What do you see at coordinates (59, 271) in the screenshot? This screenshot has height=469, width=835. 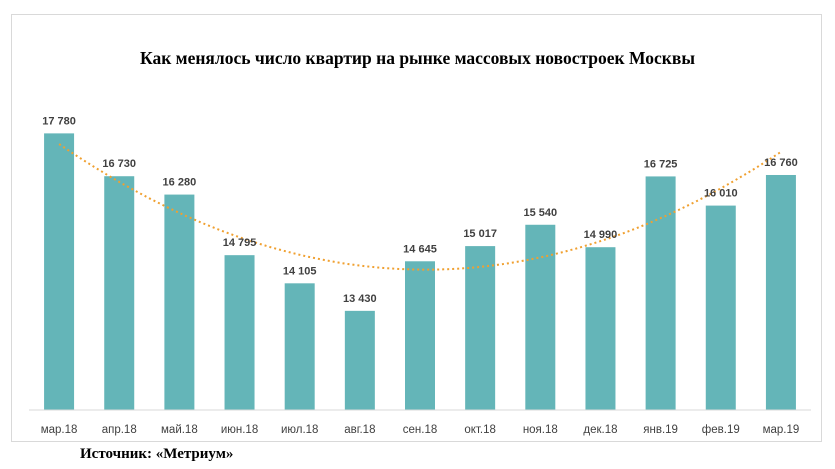 I see `bar-мар.18` at bounding box center [59, 271].